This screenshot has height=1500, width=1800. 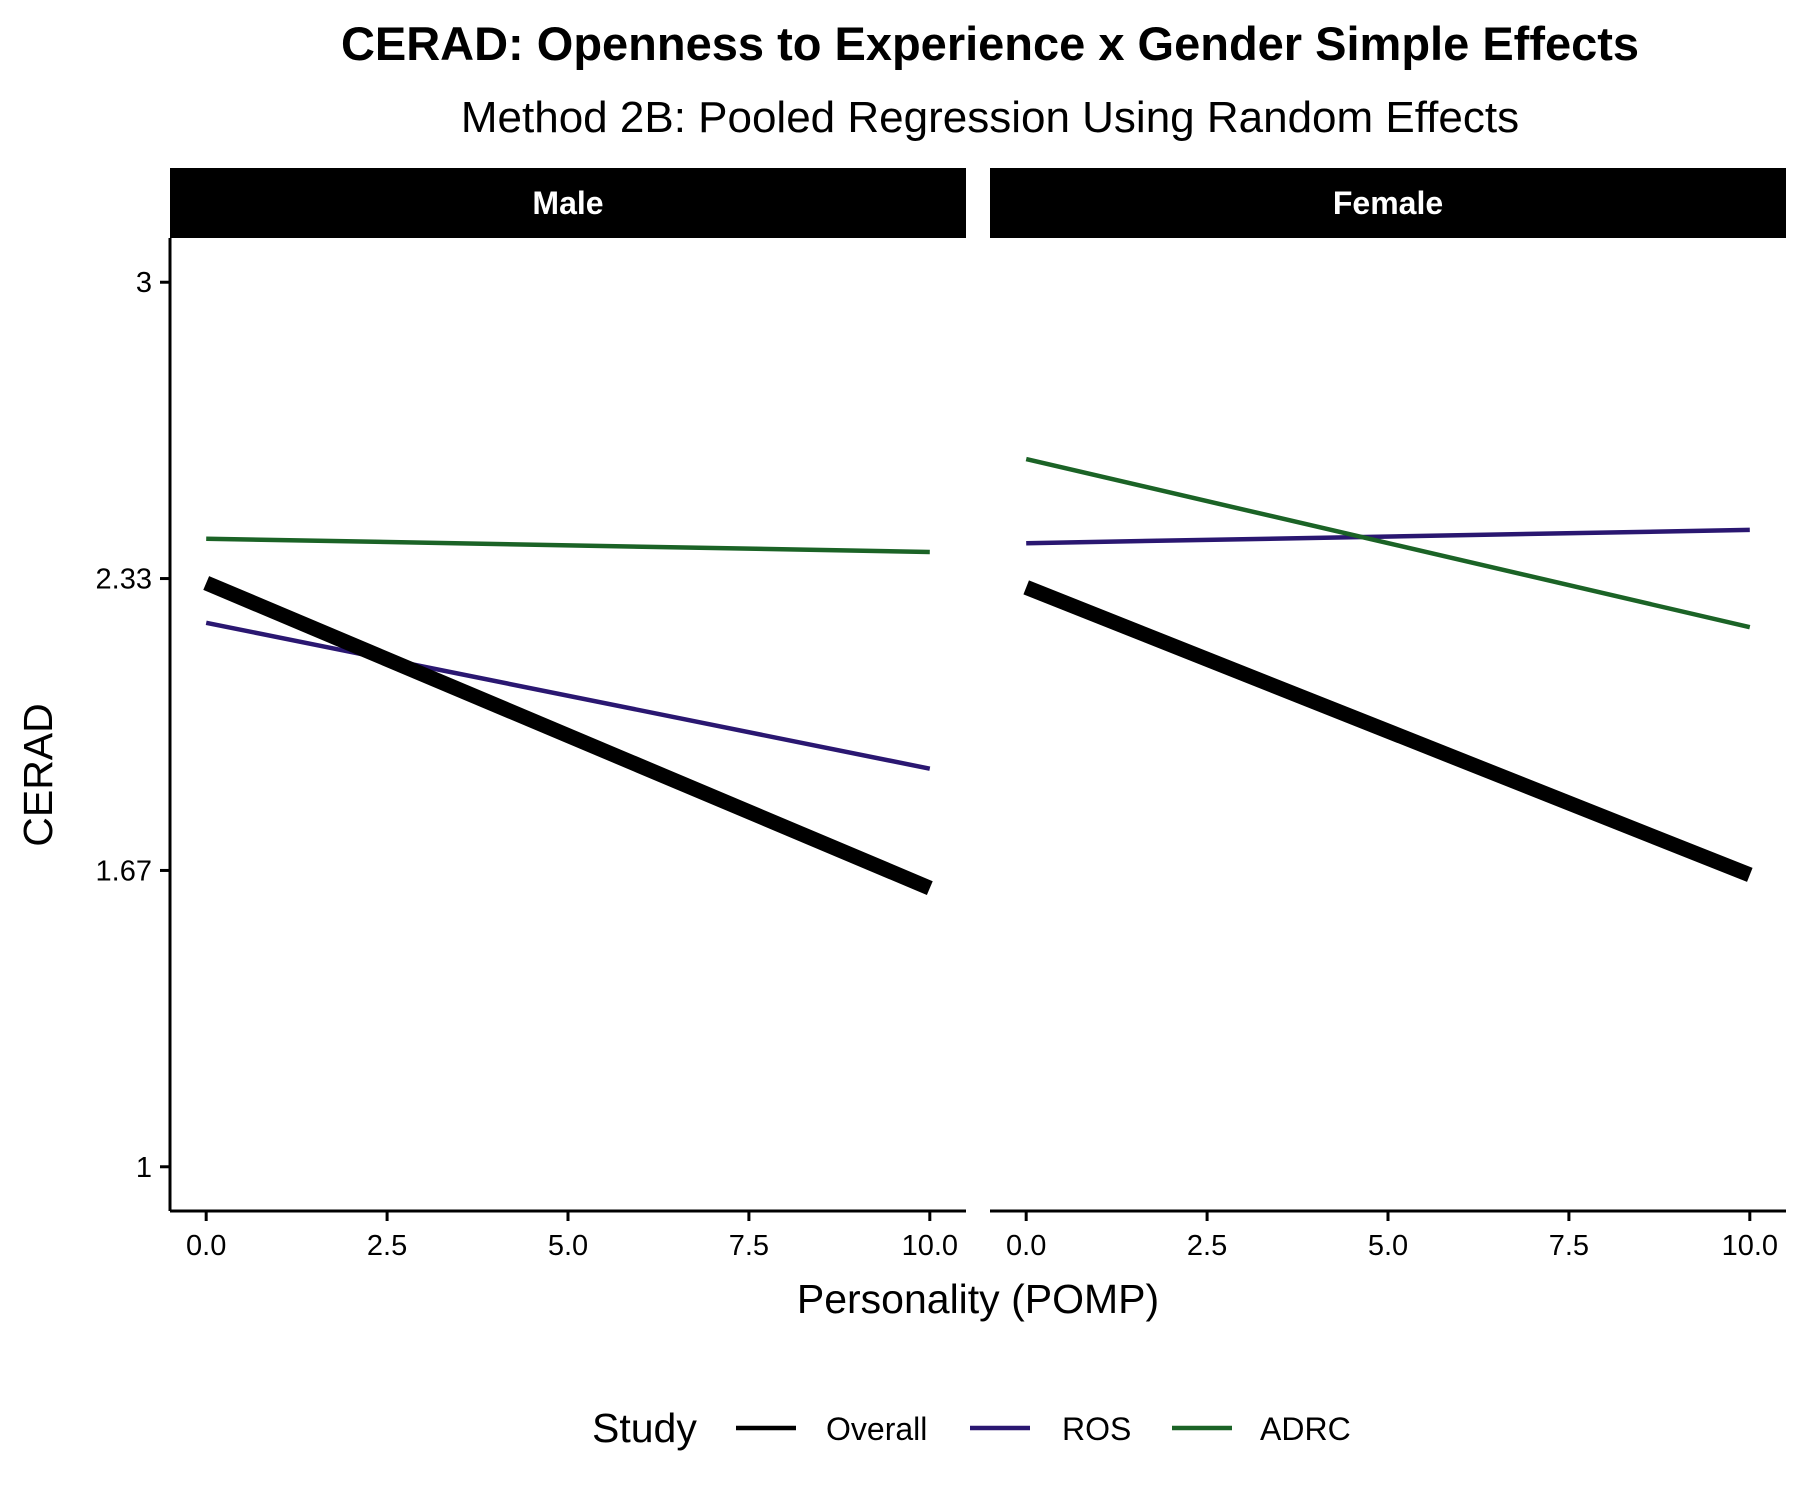 I want to click on strip-female, so click(x=1388, y=203).